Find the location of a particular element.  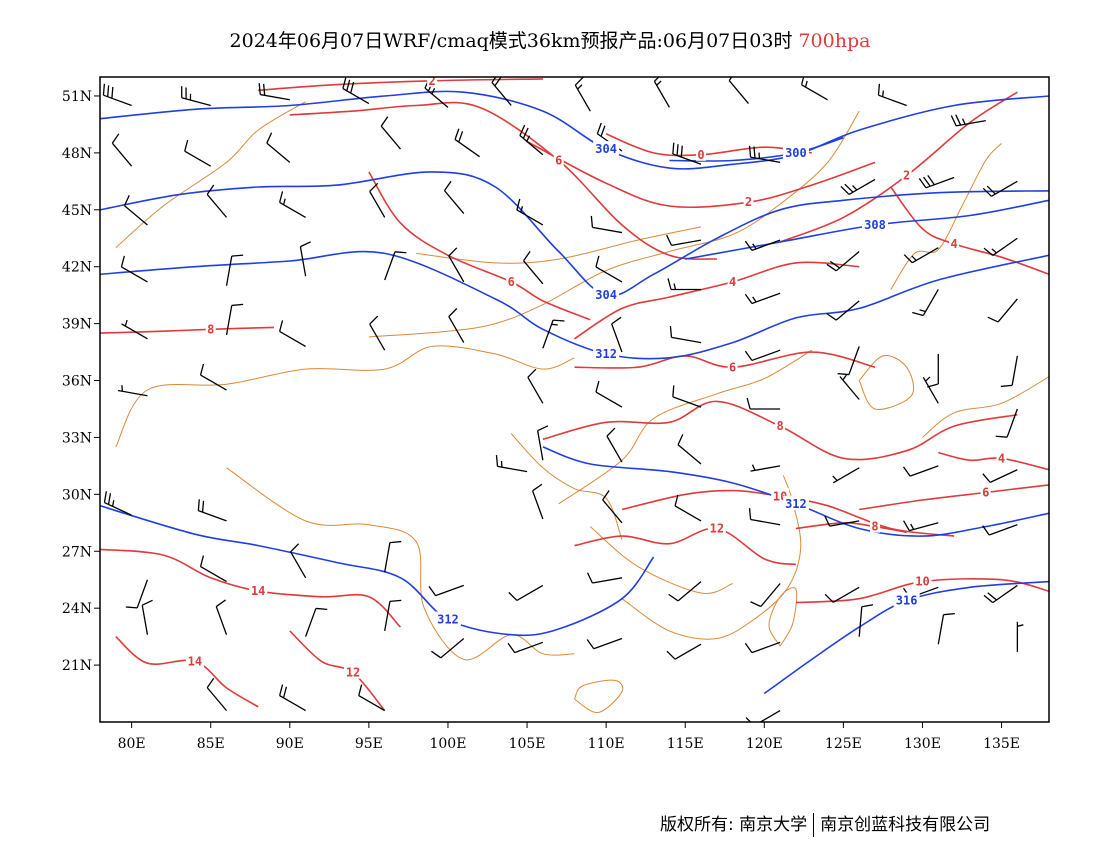

longitude-tick-label: 85E is located at coordinates (211, 744).